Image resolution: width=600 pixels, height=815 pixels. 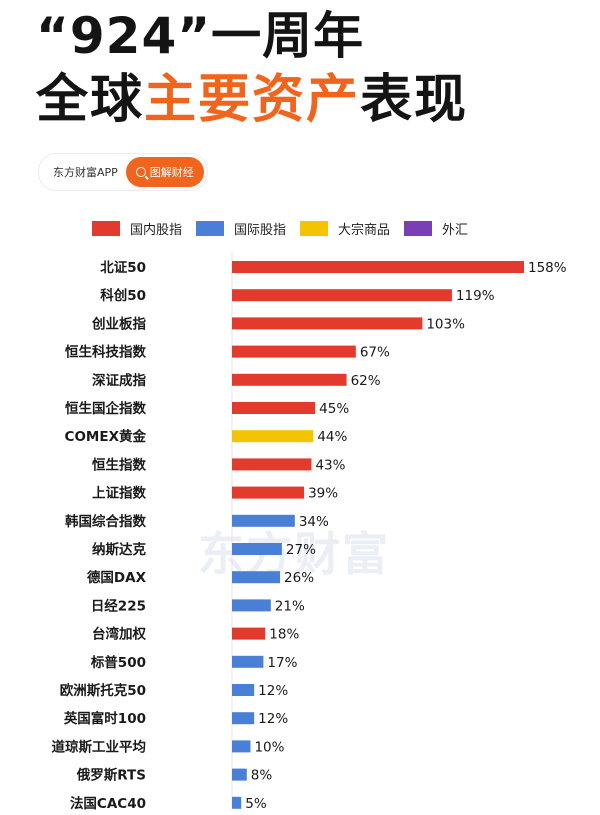 I want to click on legend-label-domestic: 国内股指, so click(x=156, y=230).